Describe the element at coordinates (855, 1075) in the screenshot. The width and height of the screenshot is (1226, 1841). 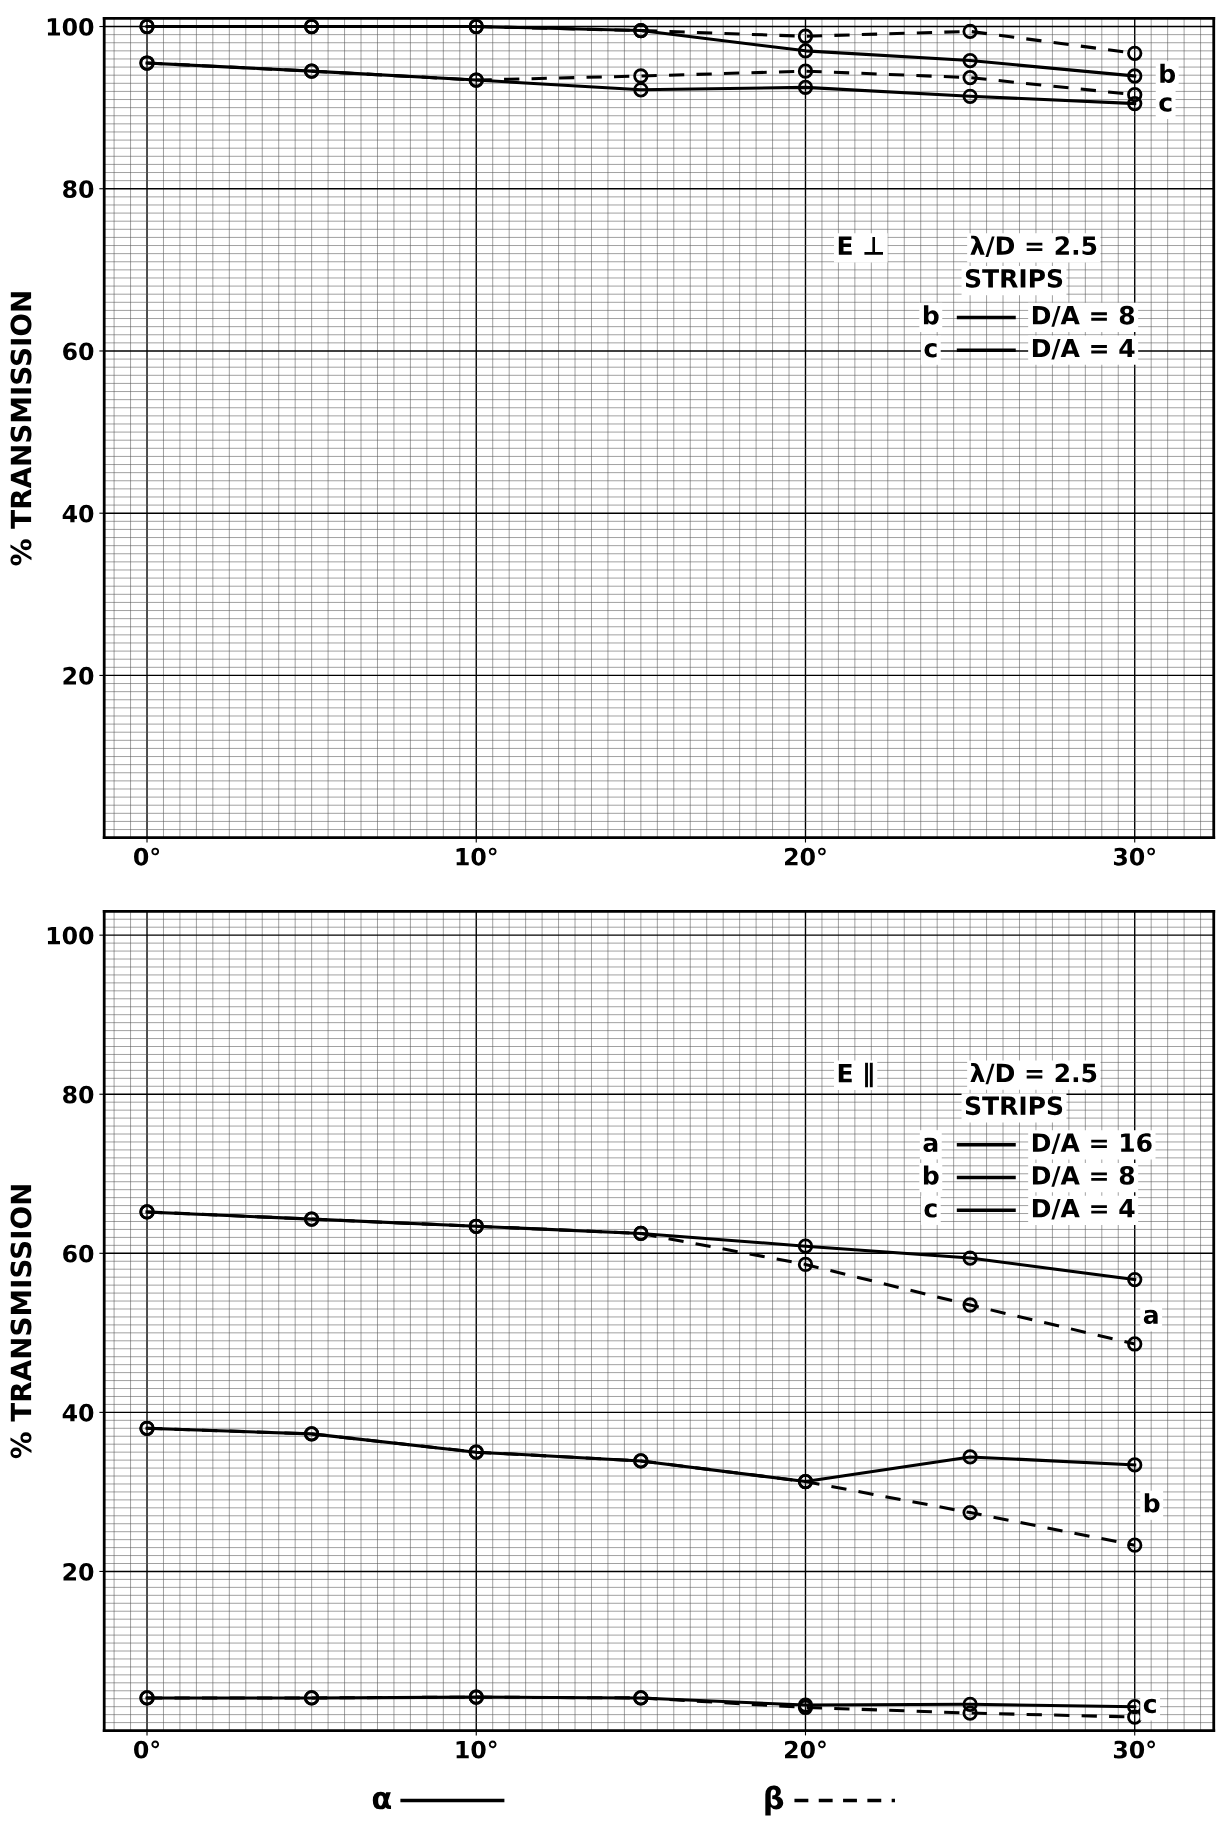
I see `annotation: E ∥` at that location.